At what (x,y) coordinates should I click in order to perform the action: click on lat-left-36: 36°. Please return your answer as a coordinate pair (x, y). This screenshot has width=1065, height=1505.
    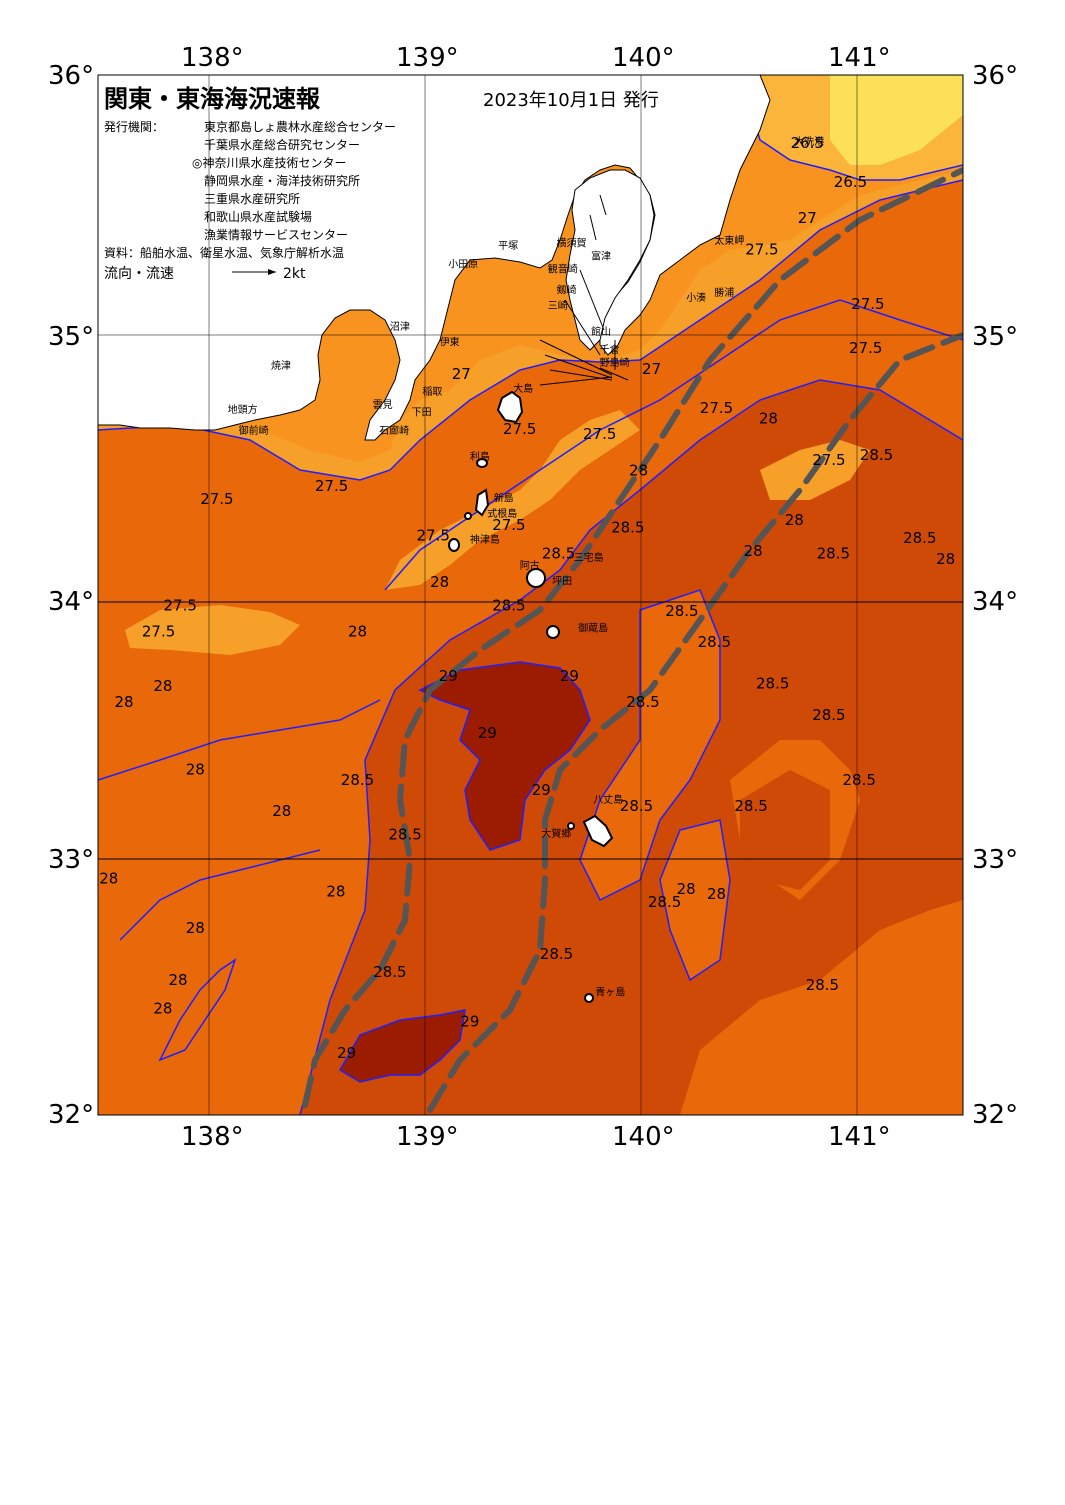
    Looking at the image, I should click on (71, 76).